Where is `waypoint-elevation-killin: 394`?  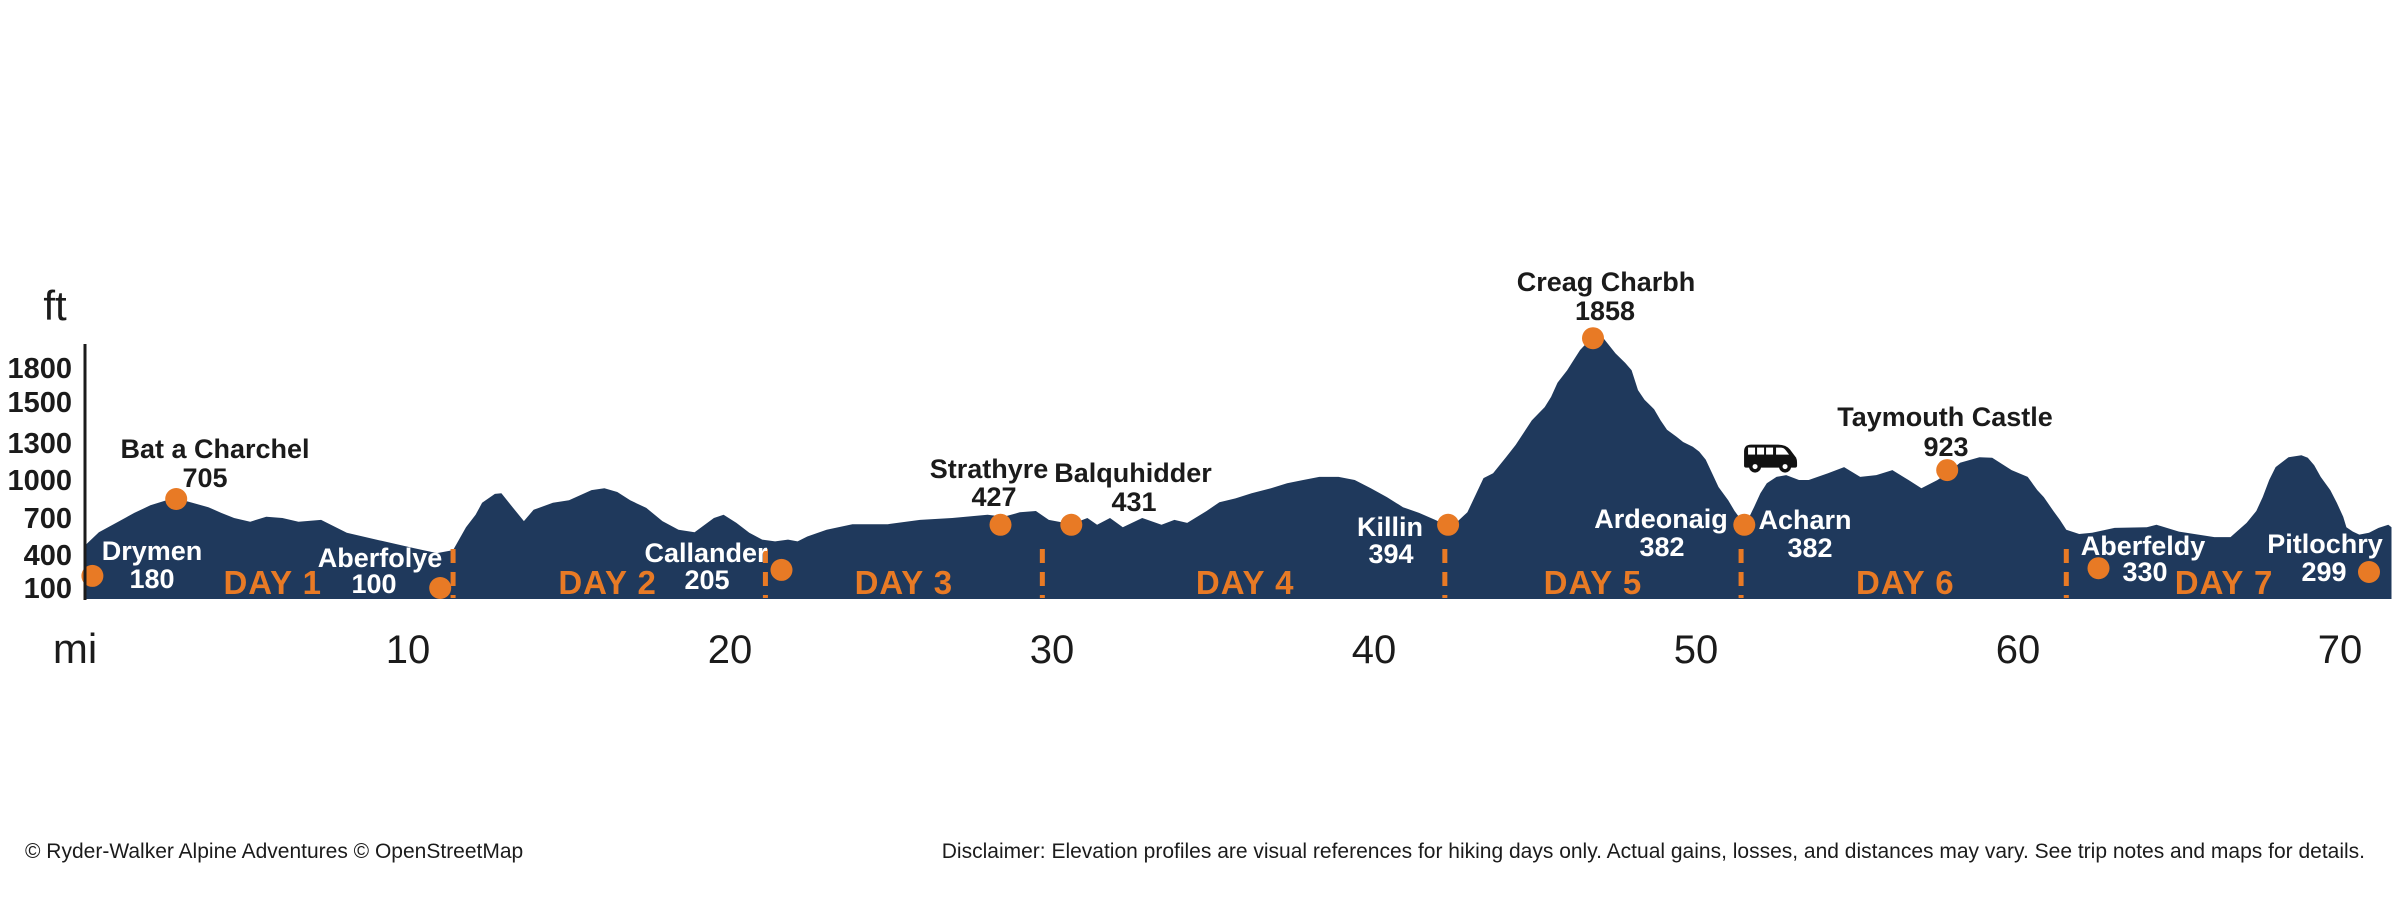 waypoint-elevation-killin: 394 is located at coordinates (1390, 554).